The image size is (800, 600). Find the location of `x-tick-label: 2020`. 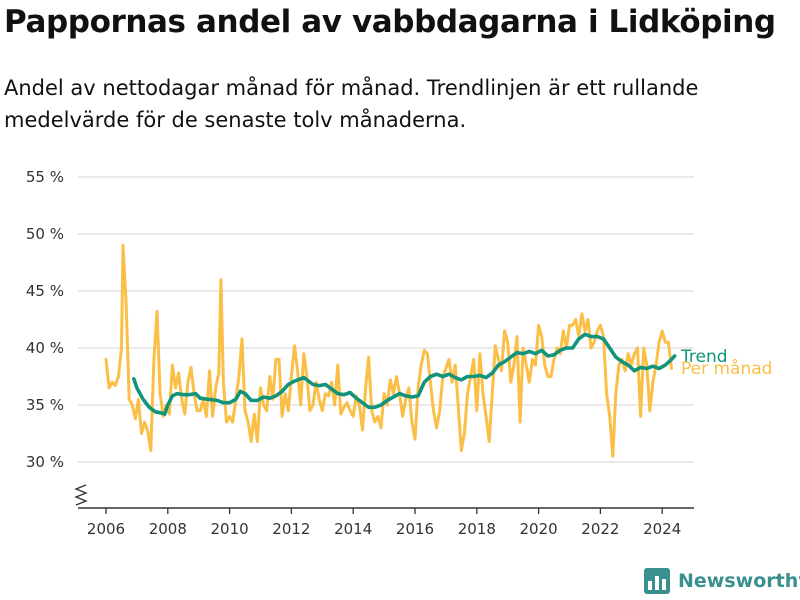

x-tick-label: 2020 is located at coordinates (539, 529).